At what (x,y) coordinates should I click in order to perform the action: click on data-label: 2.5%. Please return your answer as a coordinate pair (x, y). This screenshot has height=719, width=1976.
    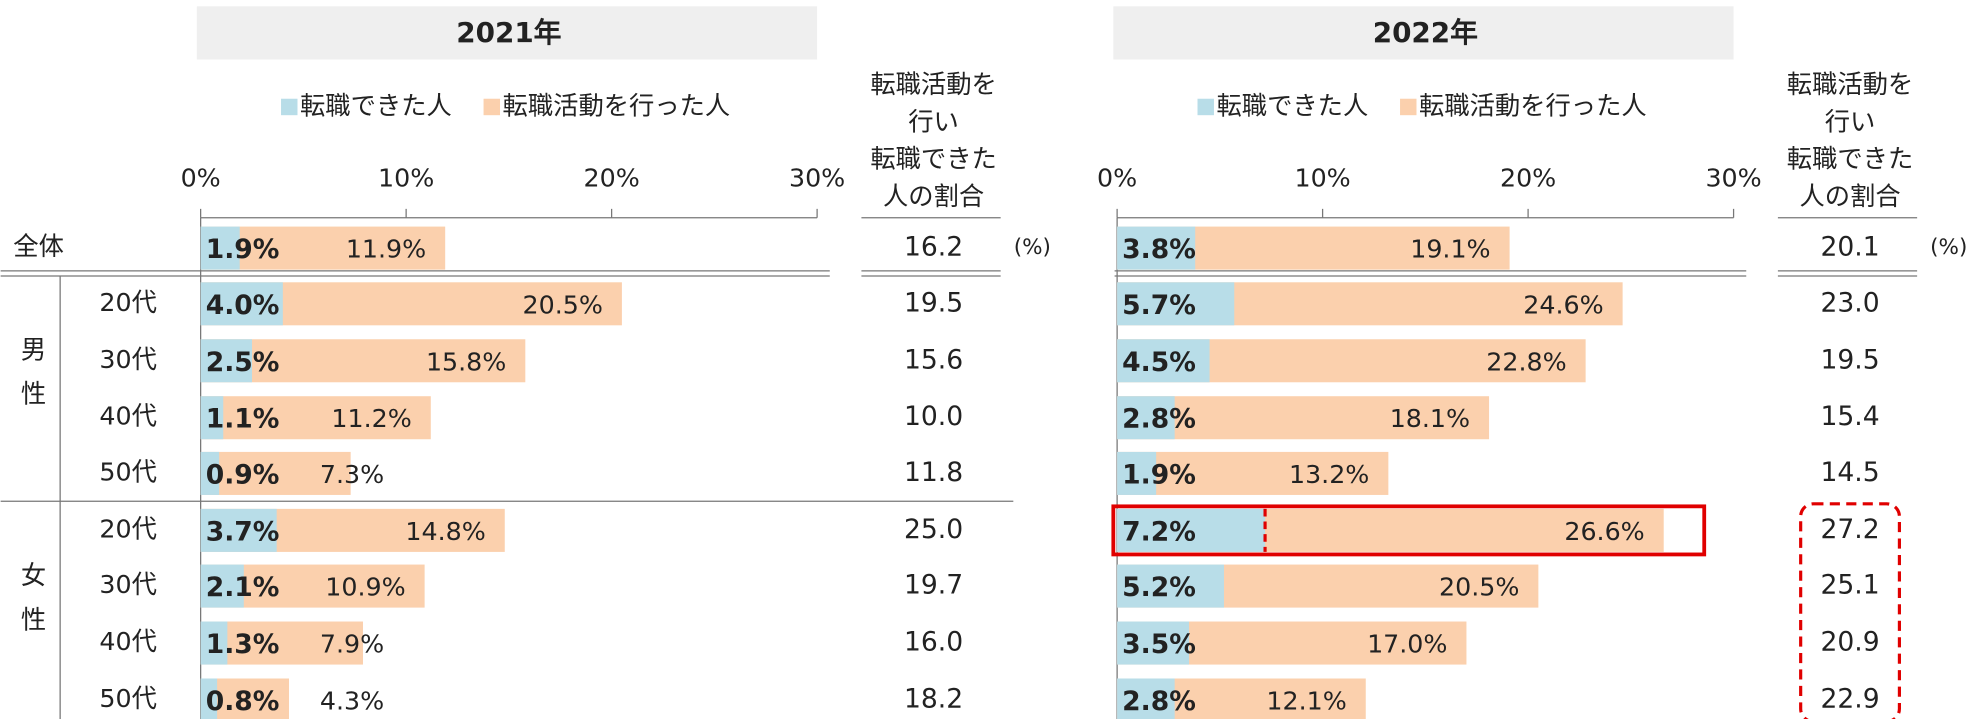
    Looking at the image, I should click on (243, 362).